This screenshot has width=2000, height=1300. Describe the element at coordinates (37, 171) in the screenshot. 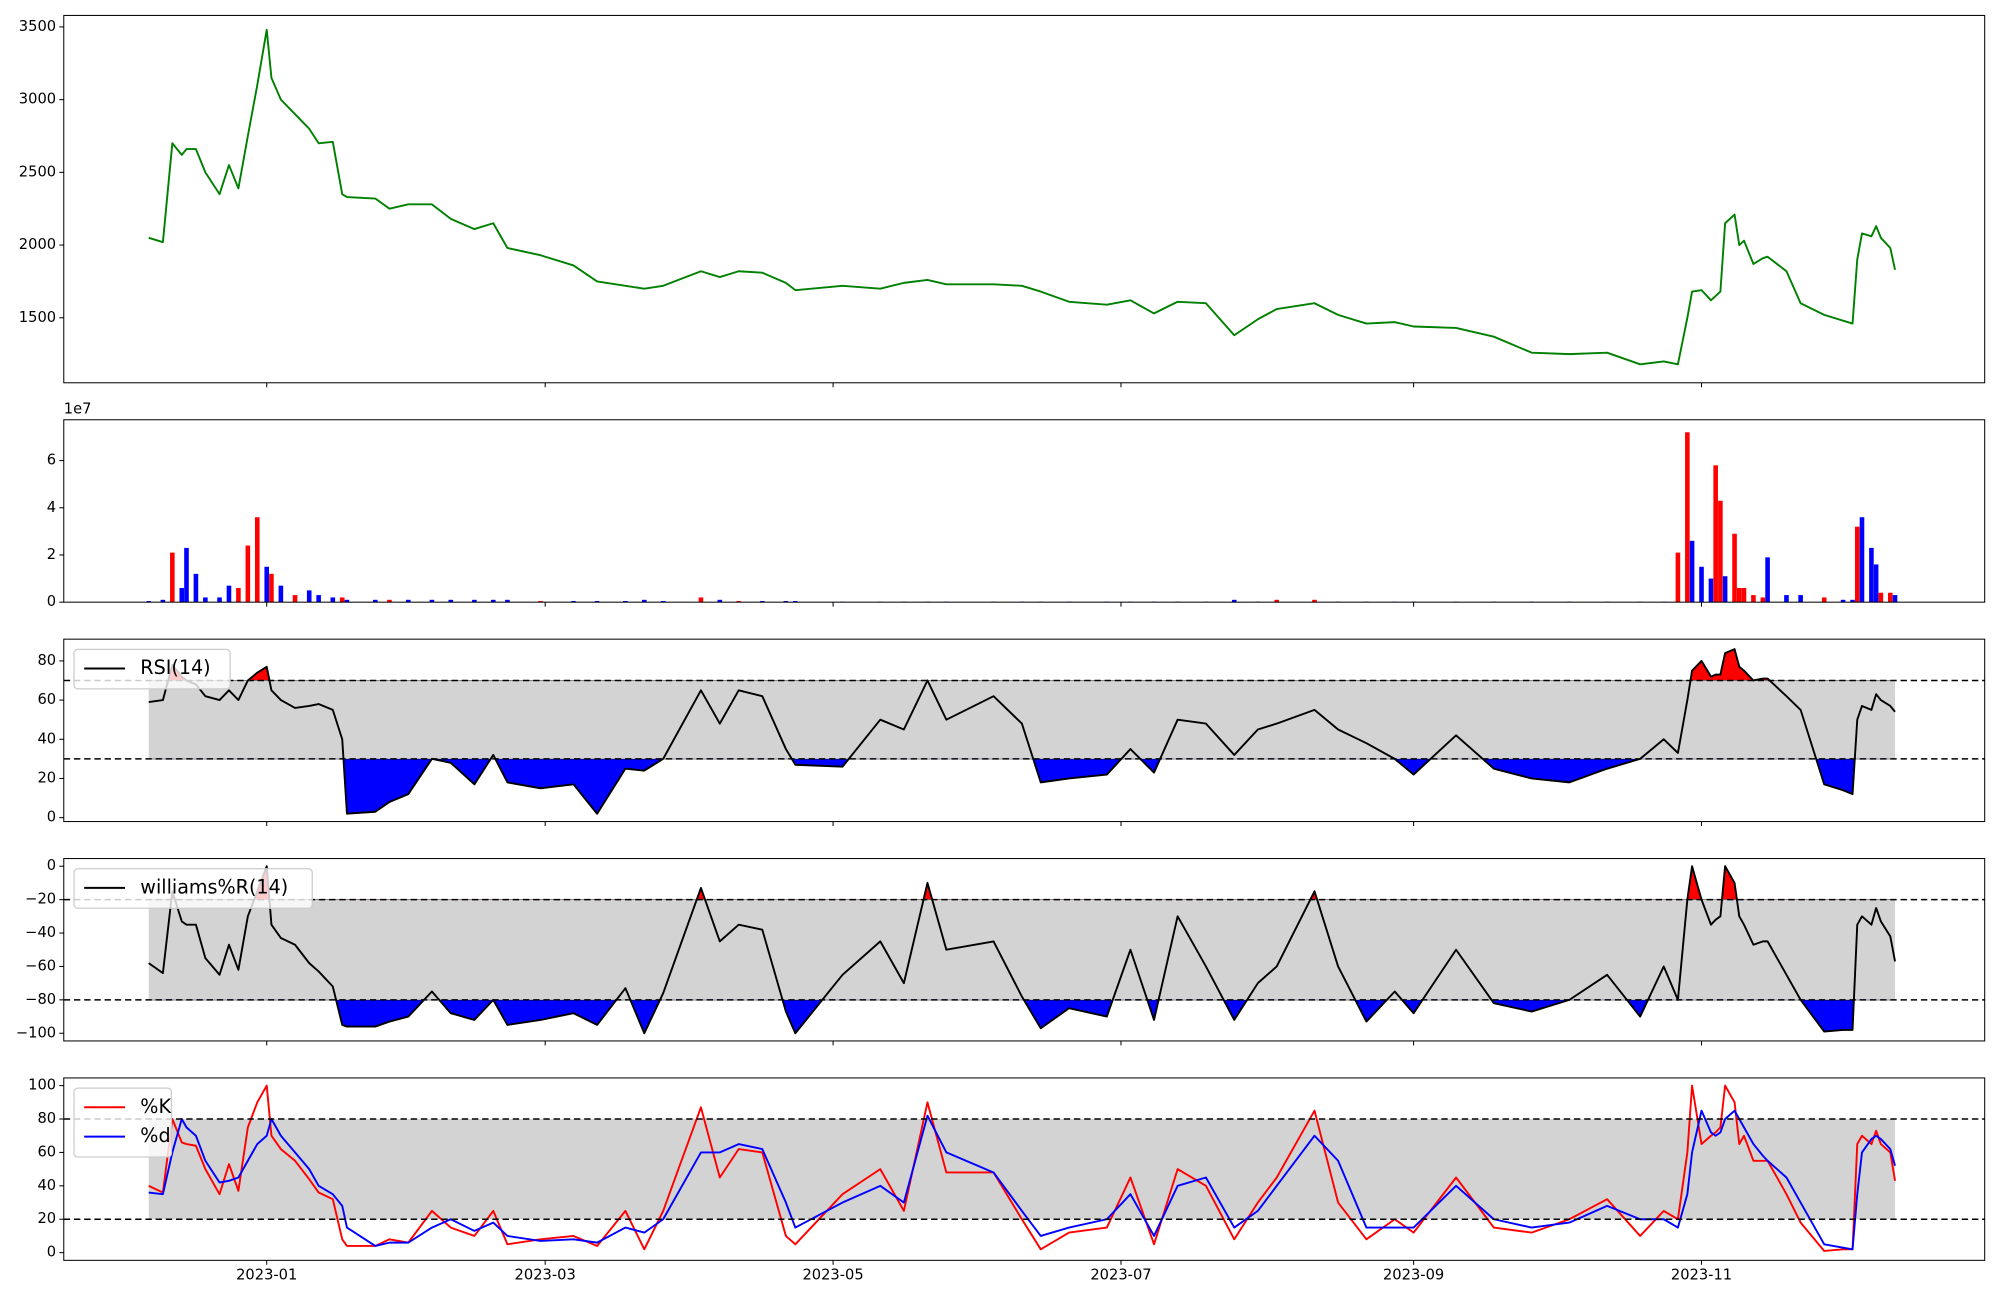

I see `y-tick-label: 2500` at that location.